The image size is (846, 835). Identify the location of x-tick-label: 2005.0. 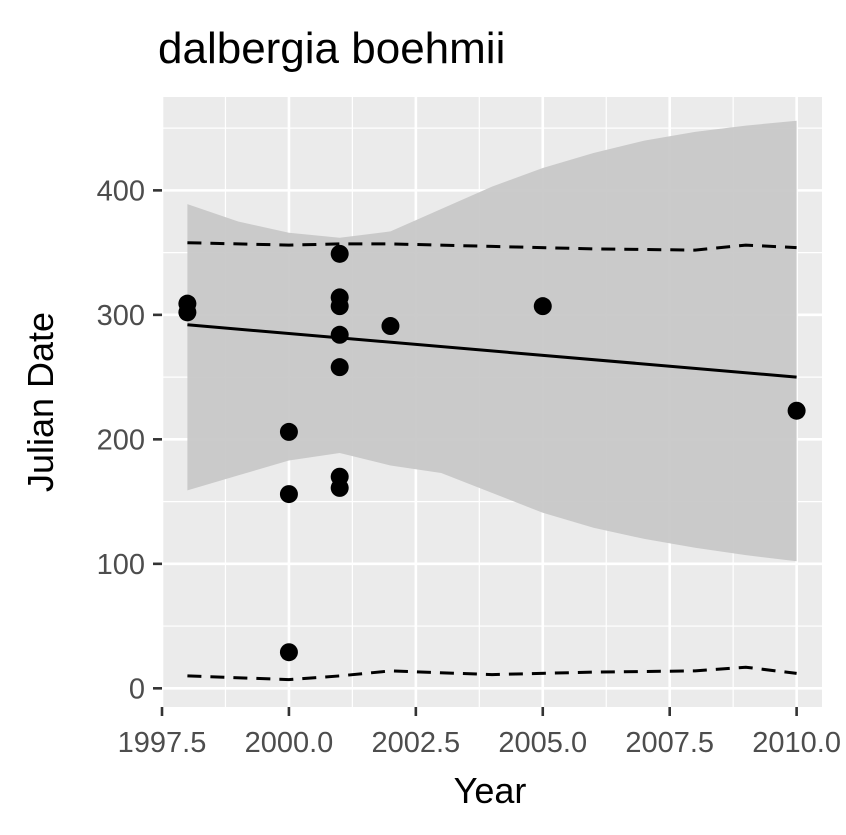
(542, 743).